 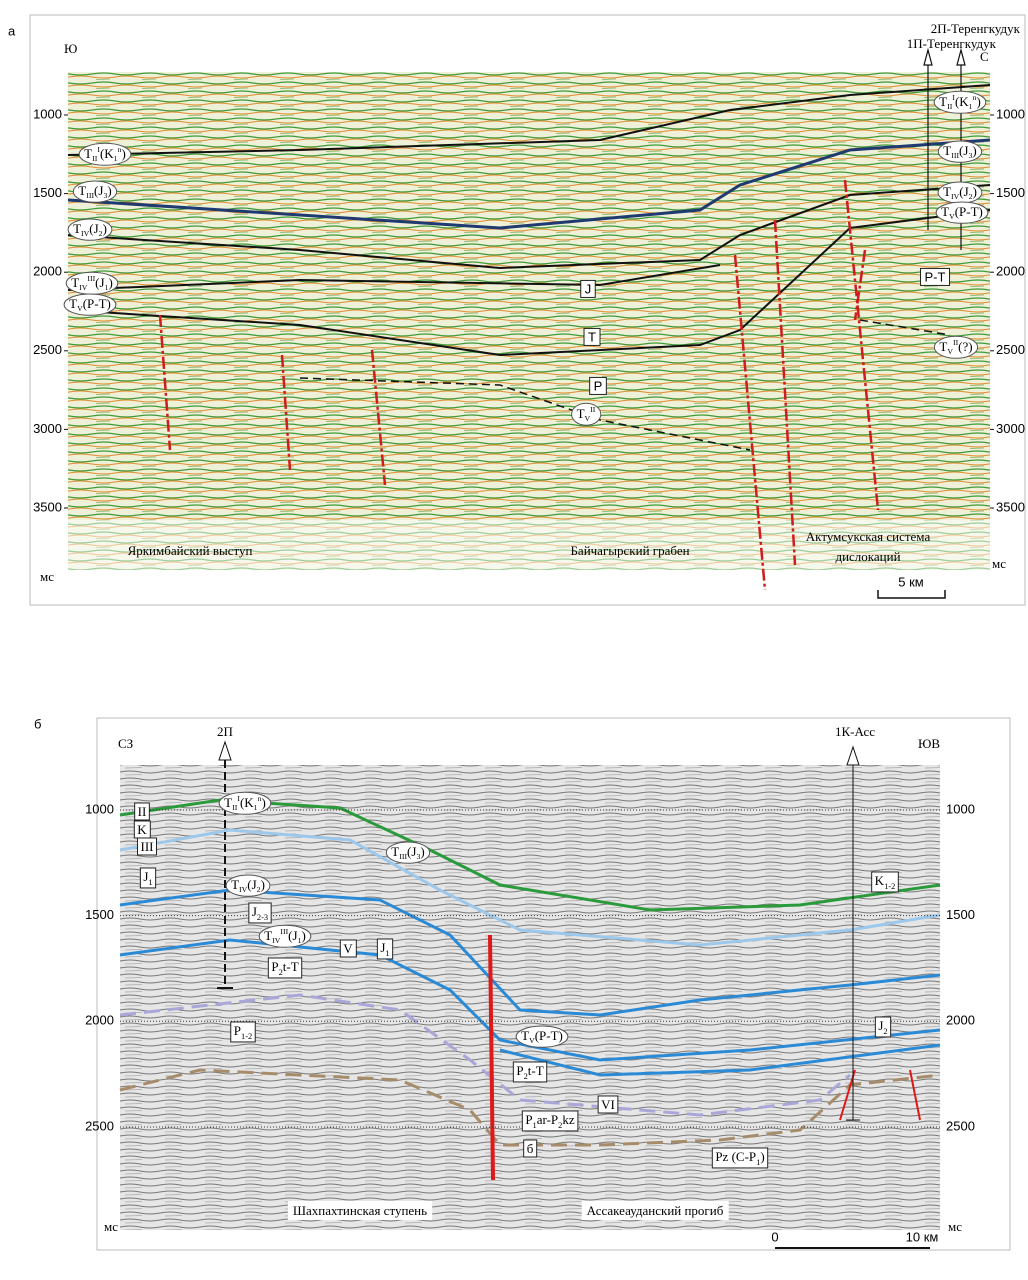 What do you see at coordinates (260, 798) in the screenshot?
I see `label-part: n` at bounding box center [260, 798].